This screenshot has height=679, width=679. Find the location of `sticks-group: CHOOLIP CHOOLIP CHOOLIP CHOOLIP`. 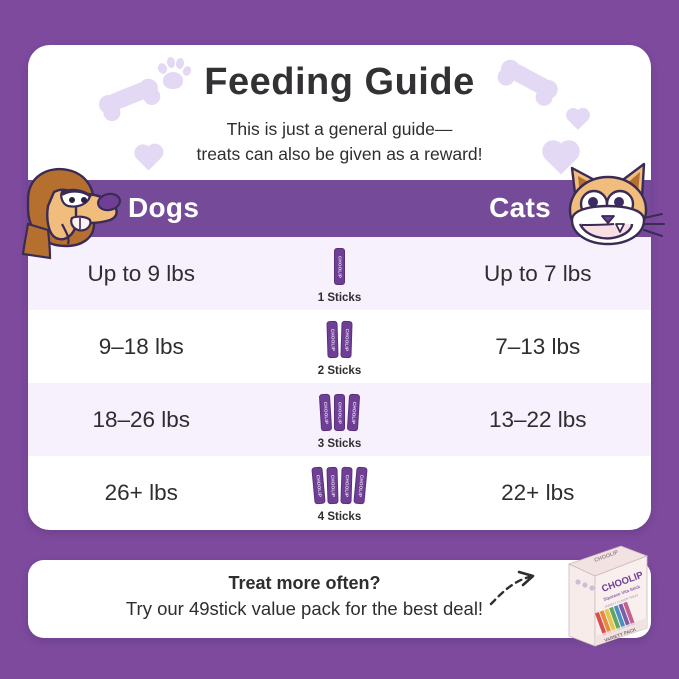

sticks-group: CHOOLIP CHOOLIP CHOOLIP CHOOLIP is located at coordinates (340, 483).